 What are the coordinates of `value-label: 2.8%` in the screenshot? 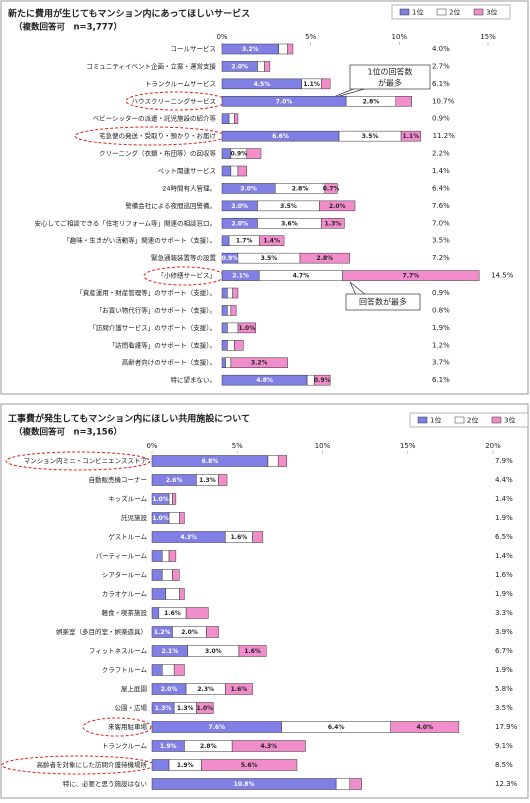 It's located at (208, 746).